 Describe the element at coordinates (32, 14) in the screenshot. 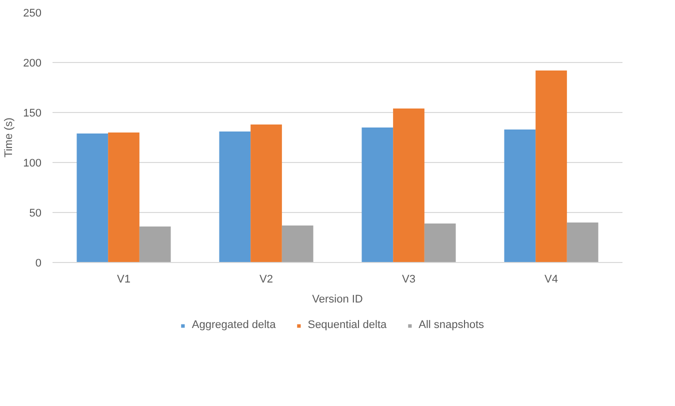

I see `y-tick-label: 250` at that location.